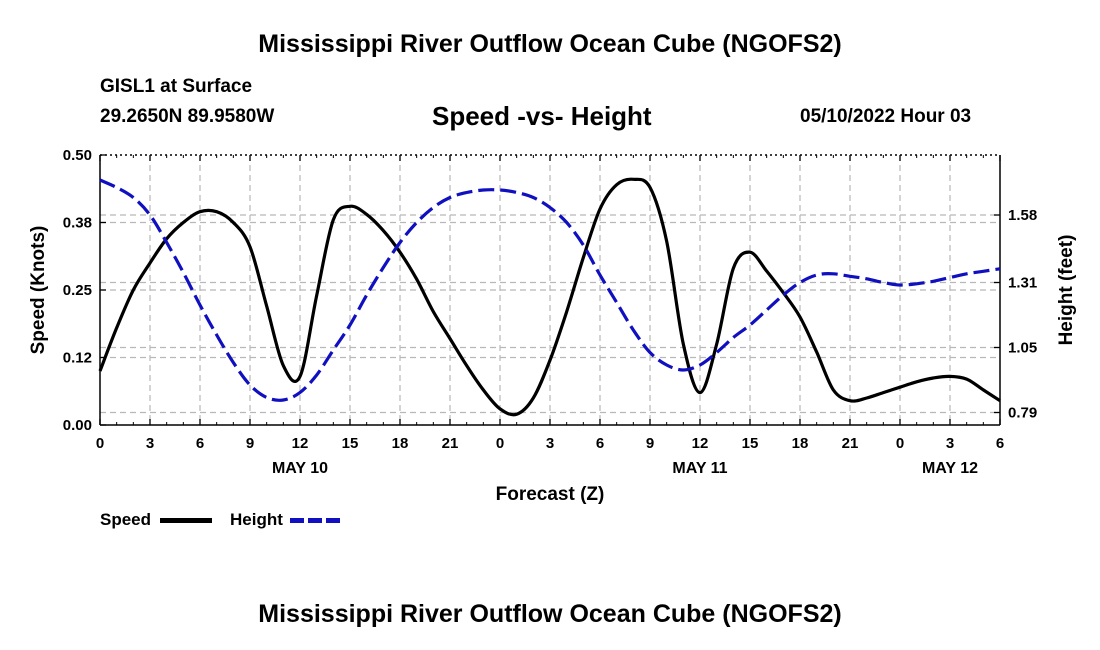  I want to click on legend-height-line, so click(316, 520).